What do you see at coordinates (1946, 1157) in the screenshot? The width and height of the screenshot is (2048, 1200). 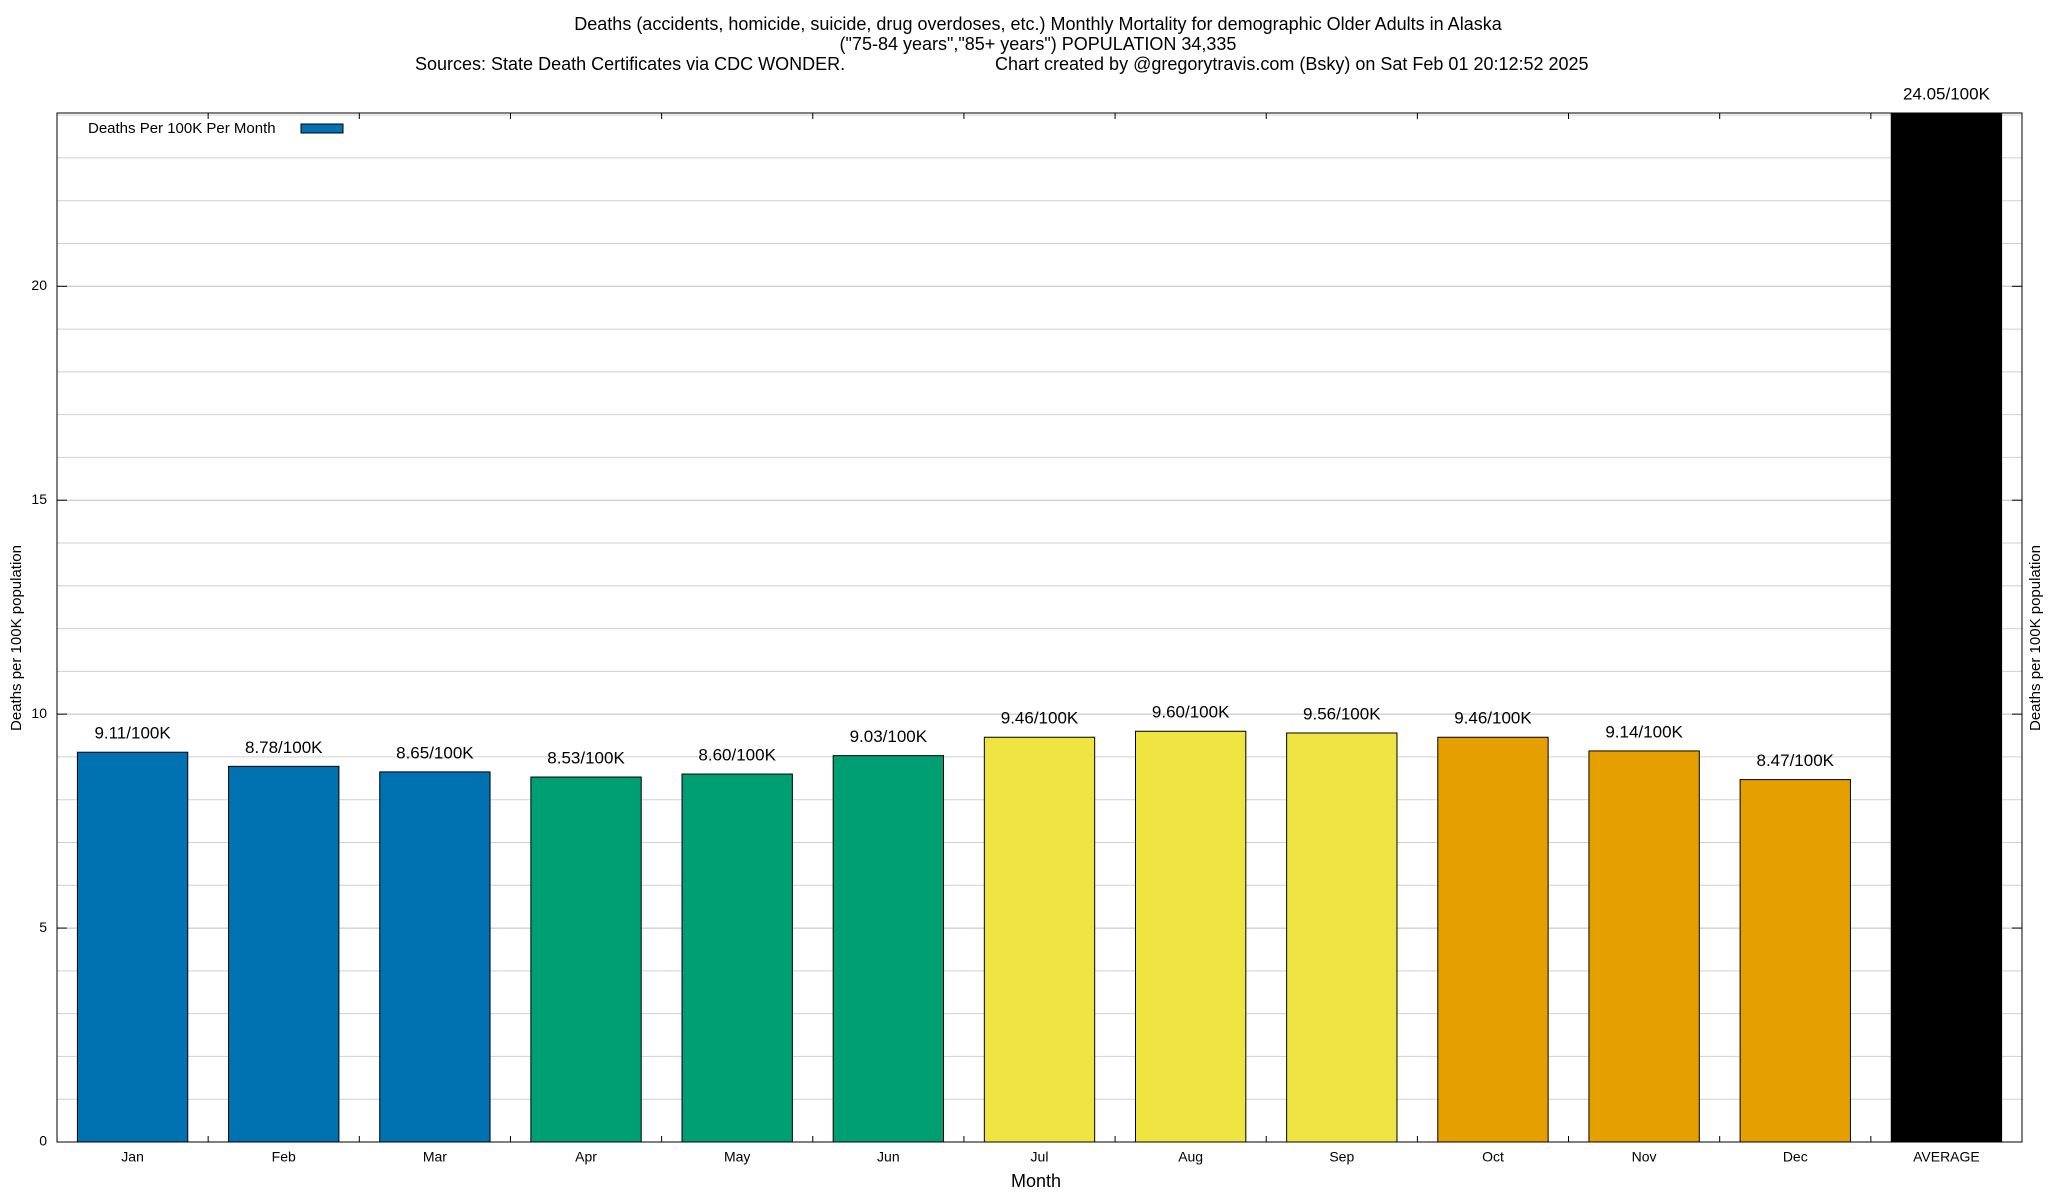 I see `x-tick-label: AVERAGE` at bounding box center [1946, 1157].